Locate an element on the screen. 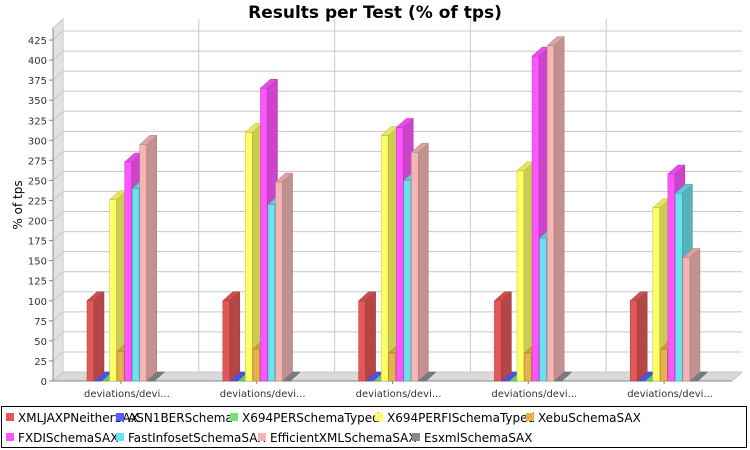  y-tick-label: 275 is located at coordinates (37, 161).